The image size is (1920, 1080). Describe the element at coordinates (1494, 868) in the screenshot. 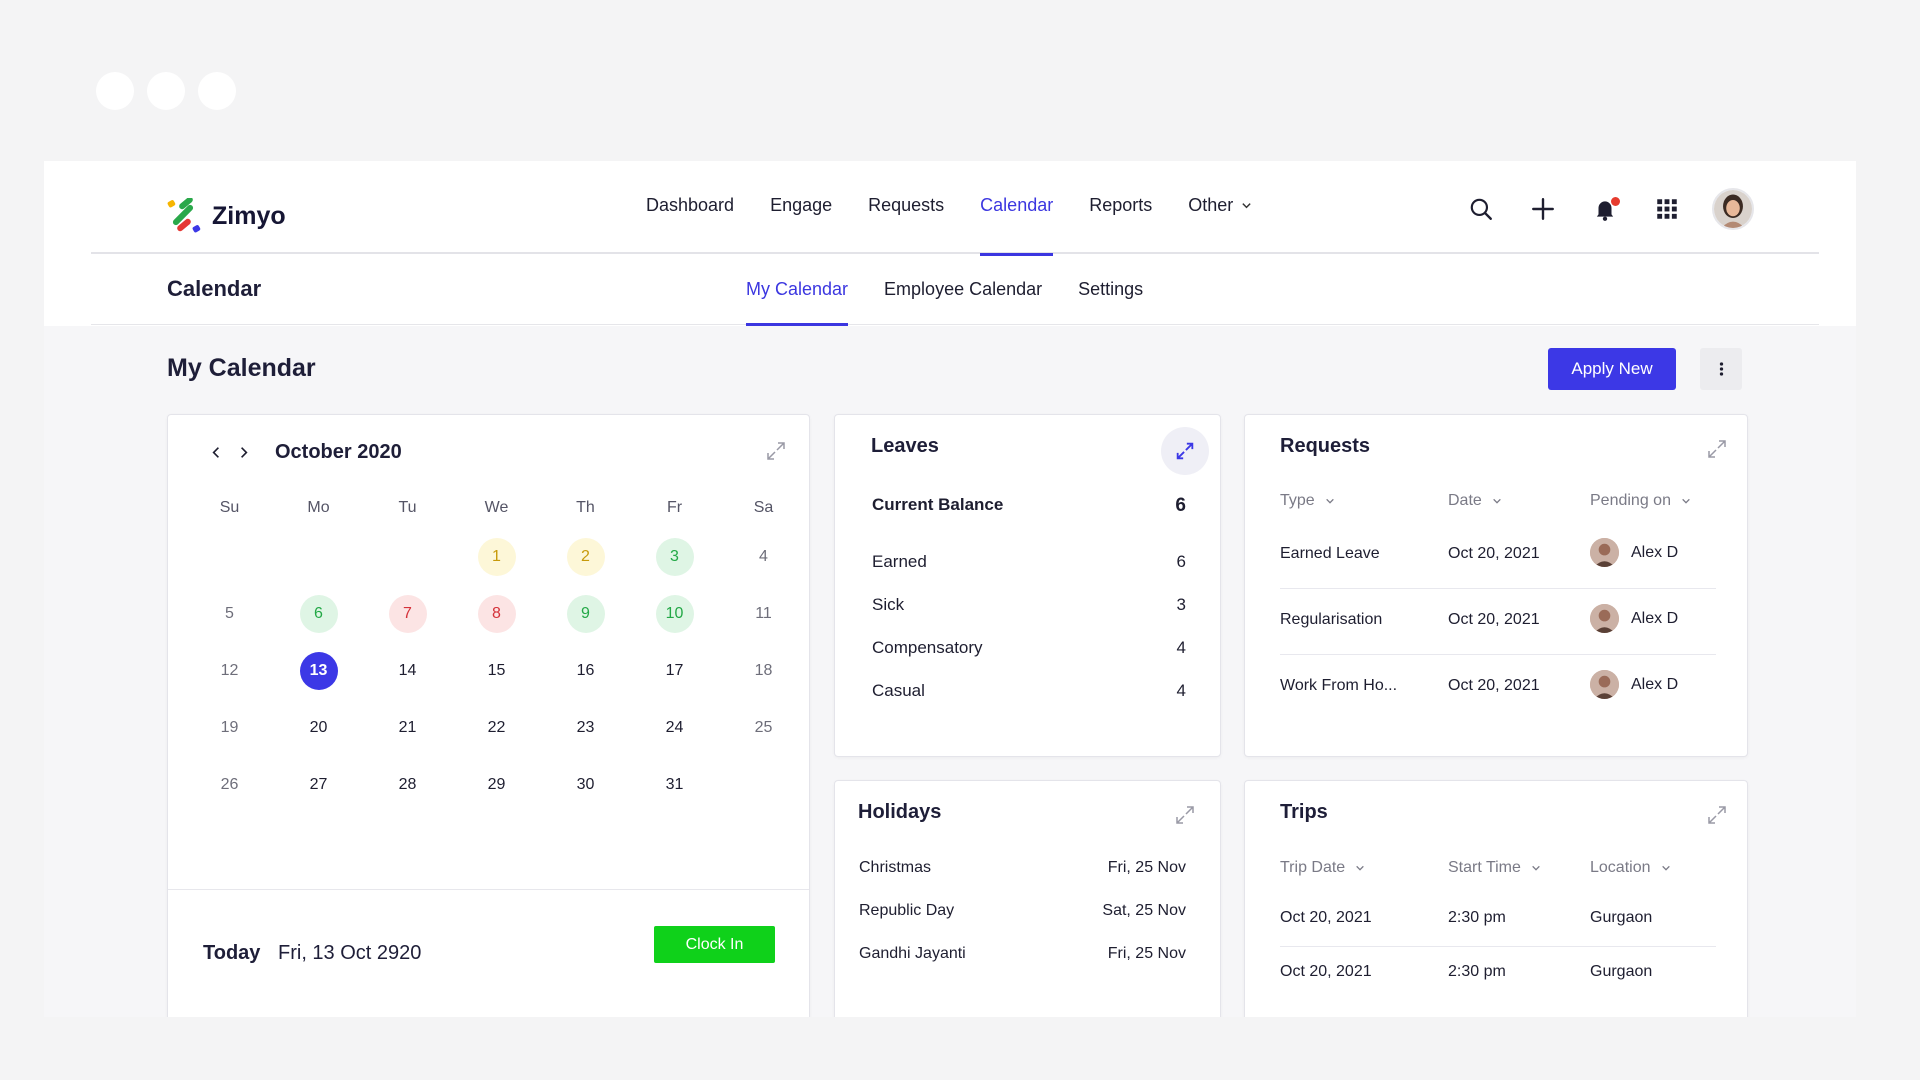

I see `column-header-start-time: Start Time` at that location.